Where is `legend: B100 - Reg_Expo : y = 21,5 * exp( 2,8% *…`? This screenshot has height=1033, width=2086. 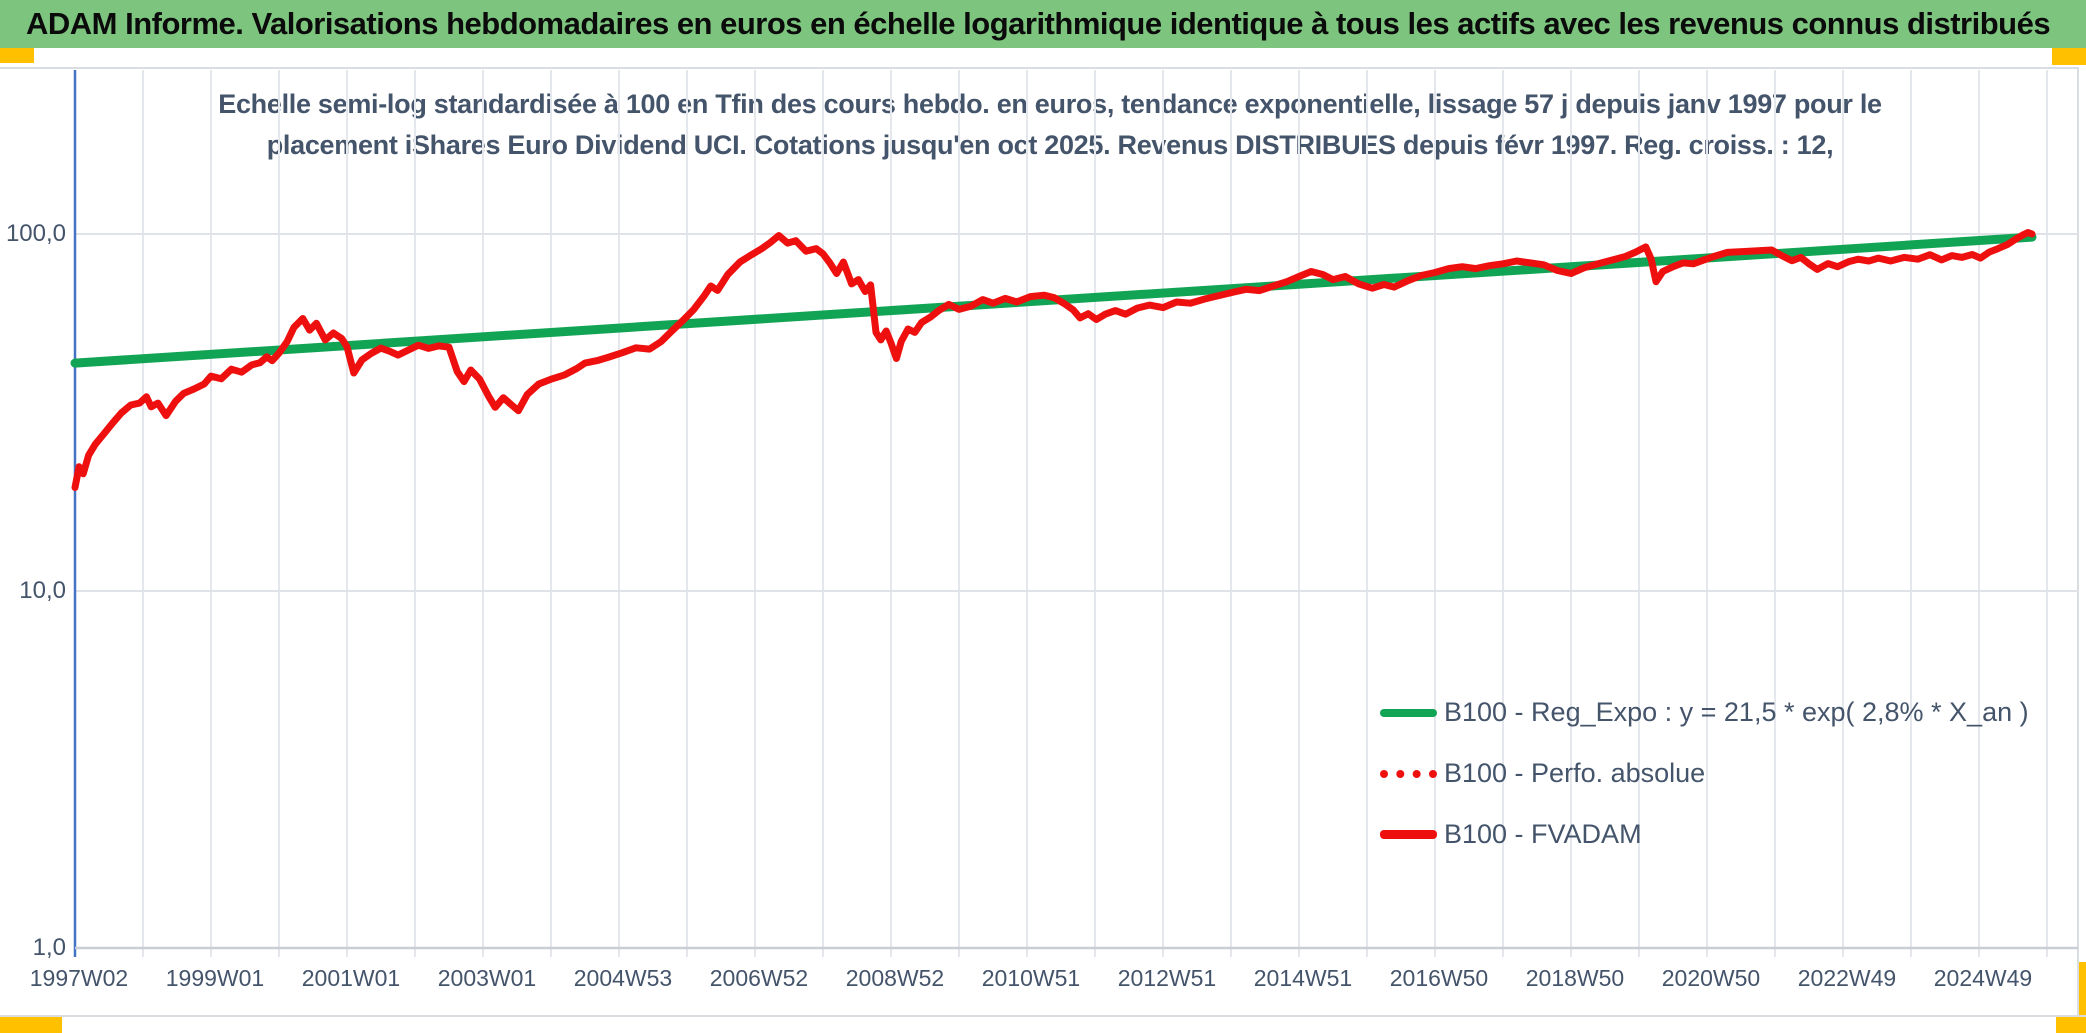
legend: B100 - Reg_Expo : y = 21,5 * exp( 2,8% *… is located at coordinates (1704, 773).